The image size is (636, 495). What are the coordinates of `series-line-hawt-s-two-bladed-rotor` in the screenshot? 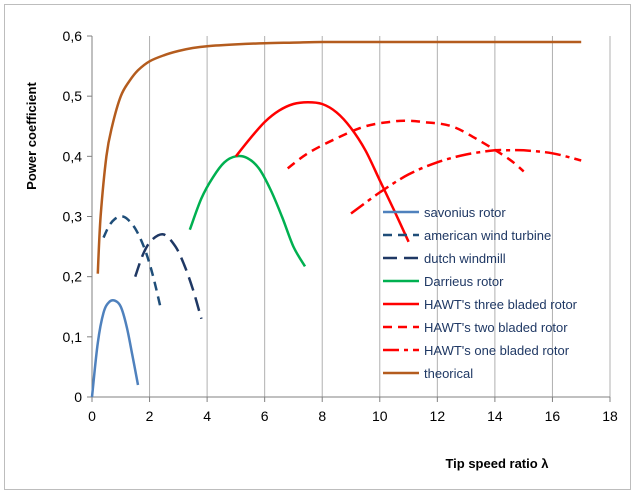 It's located at (405, 146).